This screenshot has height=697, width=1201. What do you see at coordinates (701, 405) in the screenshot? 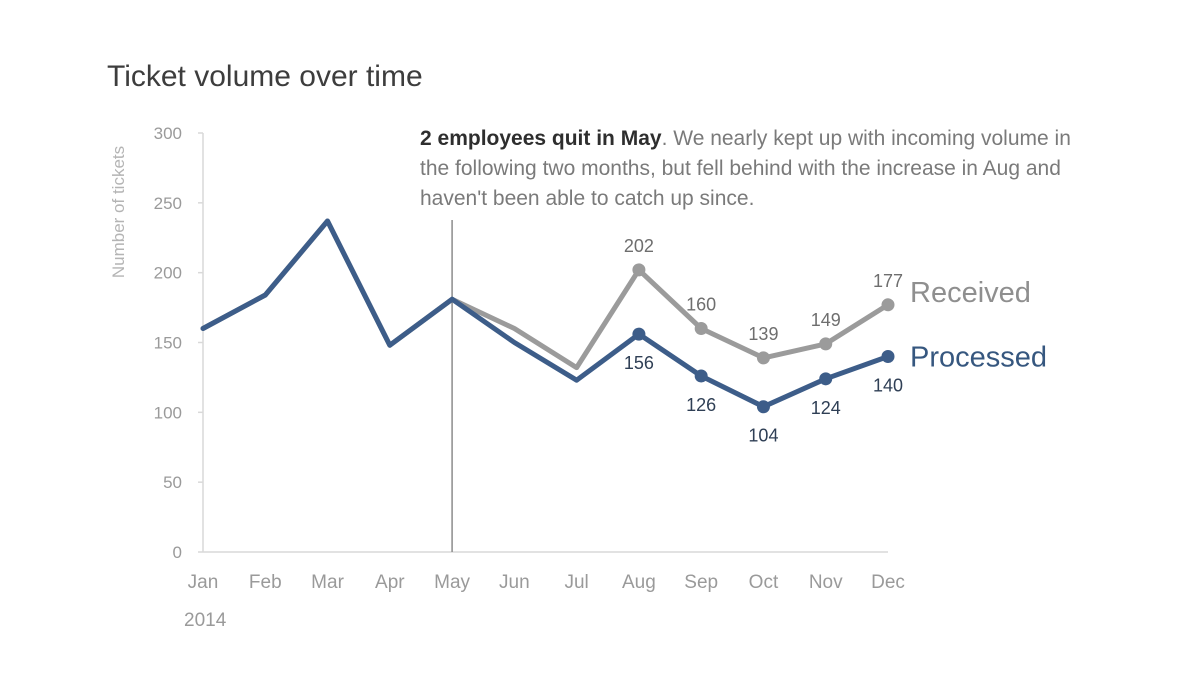
I see `data-label-processed: 126` at bounding box center [701, 405].